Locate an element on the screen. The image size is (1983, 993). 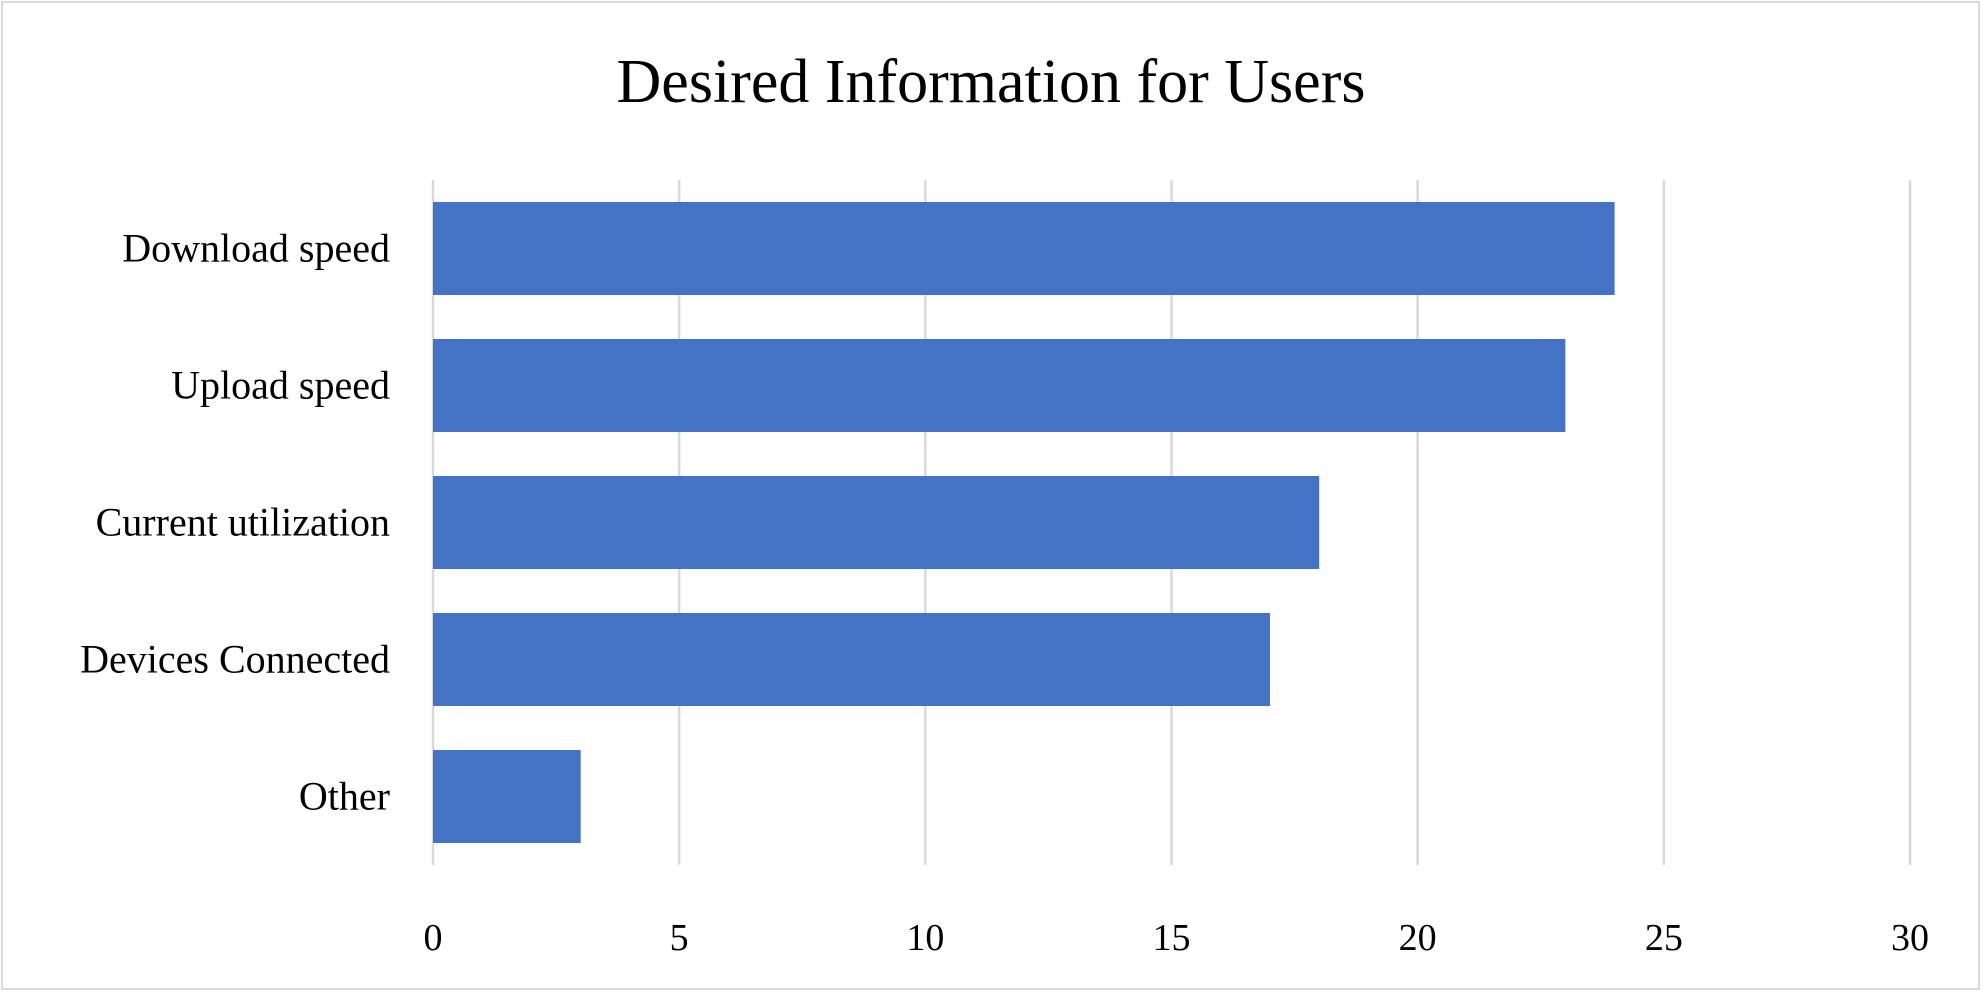
x-tick-label: 25 is located at coordinates (1664, 938).